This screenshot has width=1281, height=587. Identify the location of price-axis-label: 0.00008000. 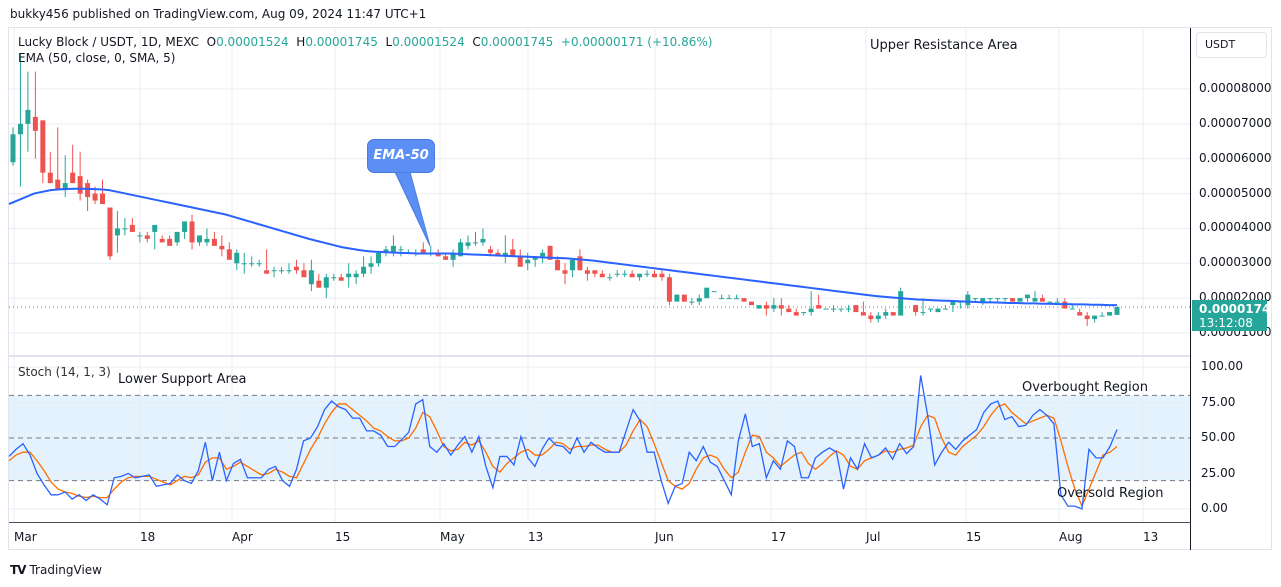
(1235, 88).